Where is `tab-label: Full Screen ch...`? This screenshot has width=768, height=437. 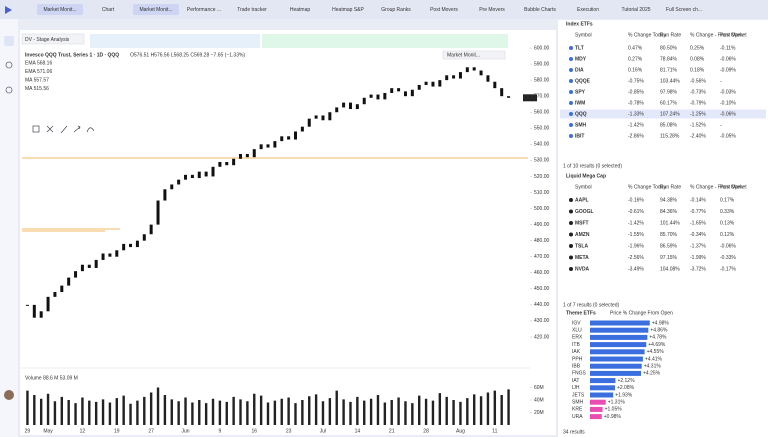
tab-label: Full Screen ch... is located at coordinates (684, 10).